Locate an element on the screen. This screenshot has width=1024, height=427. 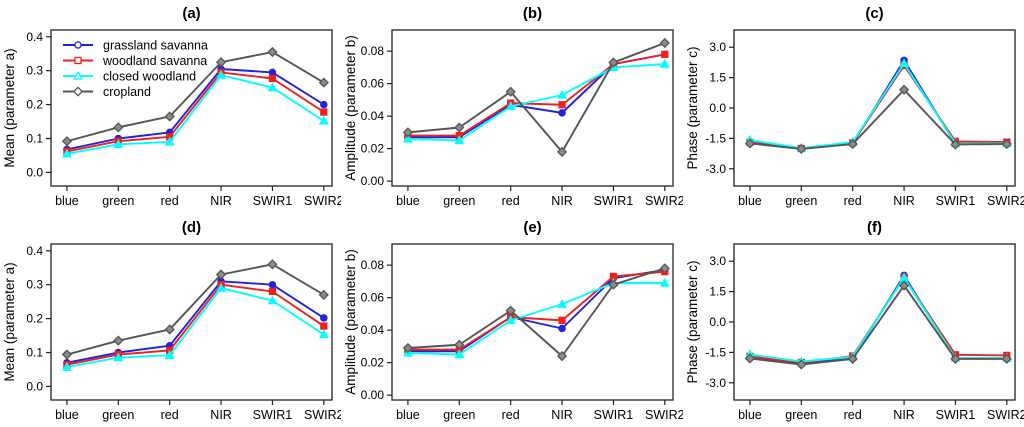
y-tick-label: 0.04 is located at coordinates (373, 330).